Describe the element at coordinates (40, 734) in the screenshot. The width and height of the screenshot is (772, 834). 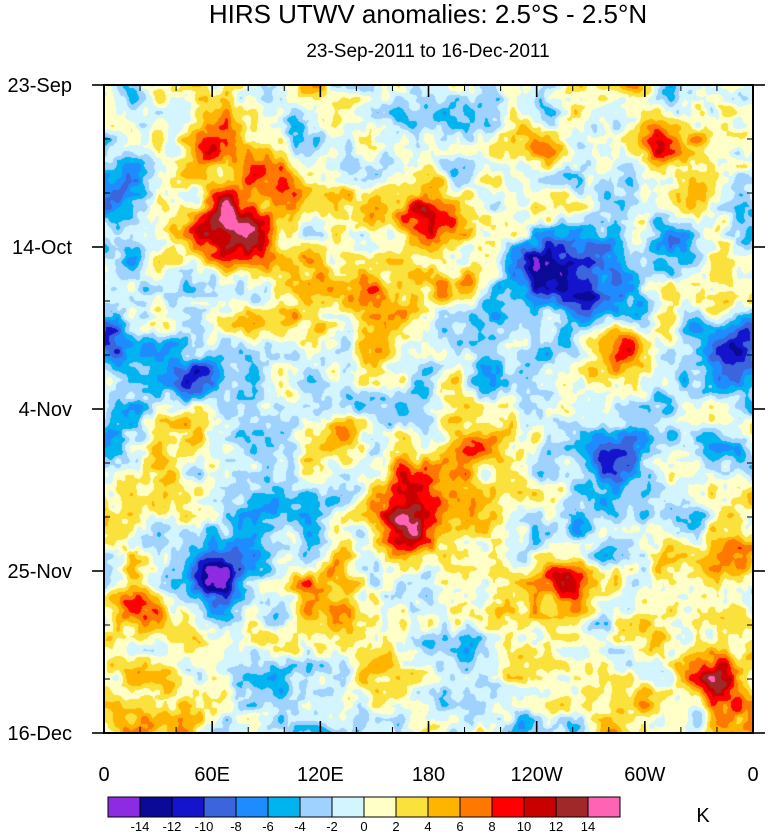
I see `y-tick-label: 16-Dec` at that location.